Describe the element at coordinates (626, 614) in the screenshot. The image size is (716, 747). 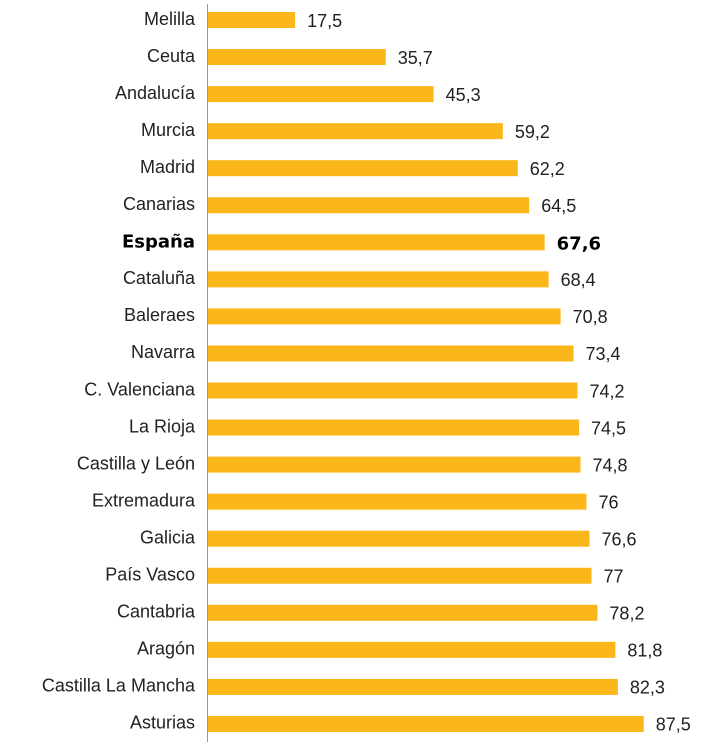
I see `value-label: 78,2` at that location.